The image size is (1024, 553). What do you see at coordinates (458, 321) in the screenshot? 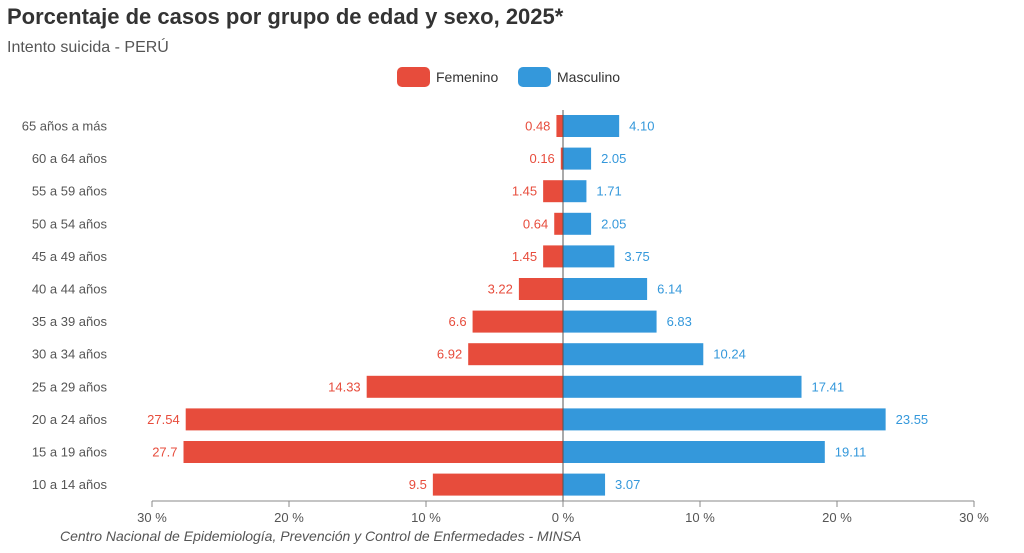
I see `data-label-femenino: 6.6` at bounding box center [458, 321].